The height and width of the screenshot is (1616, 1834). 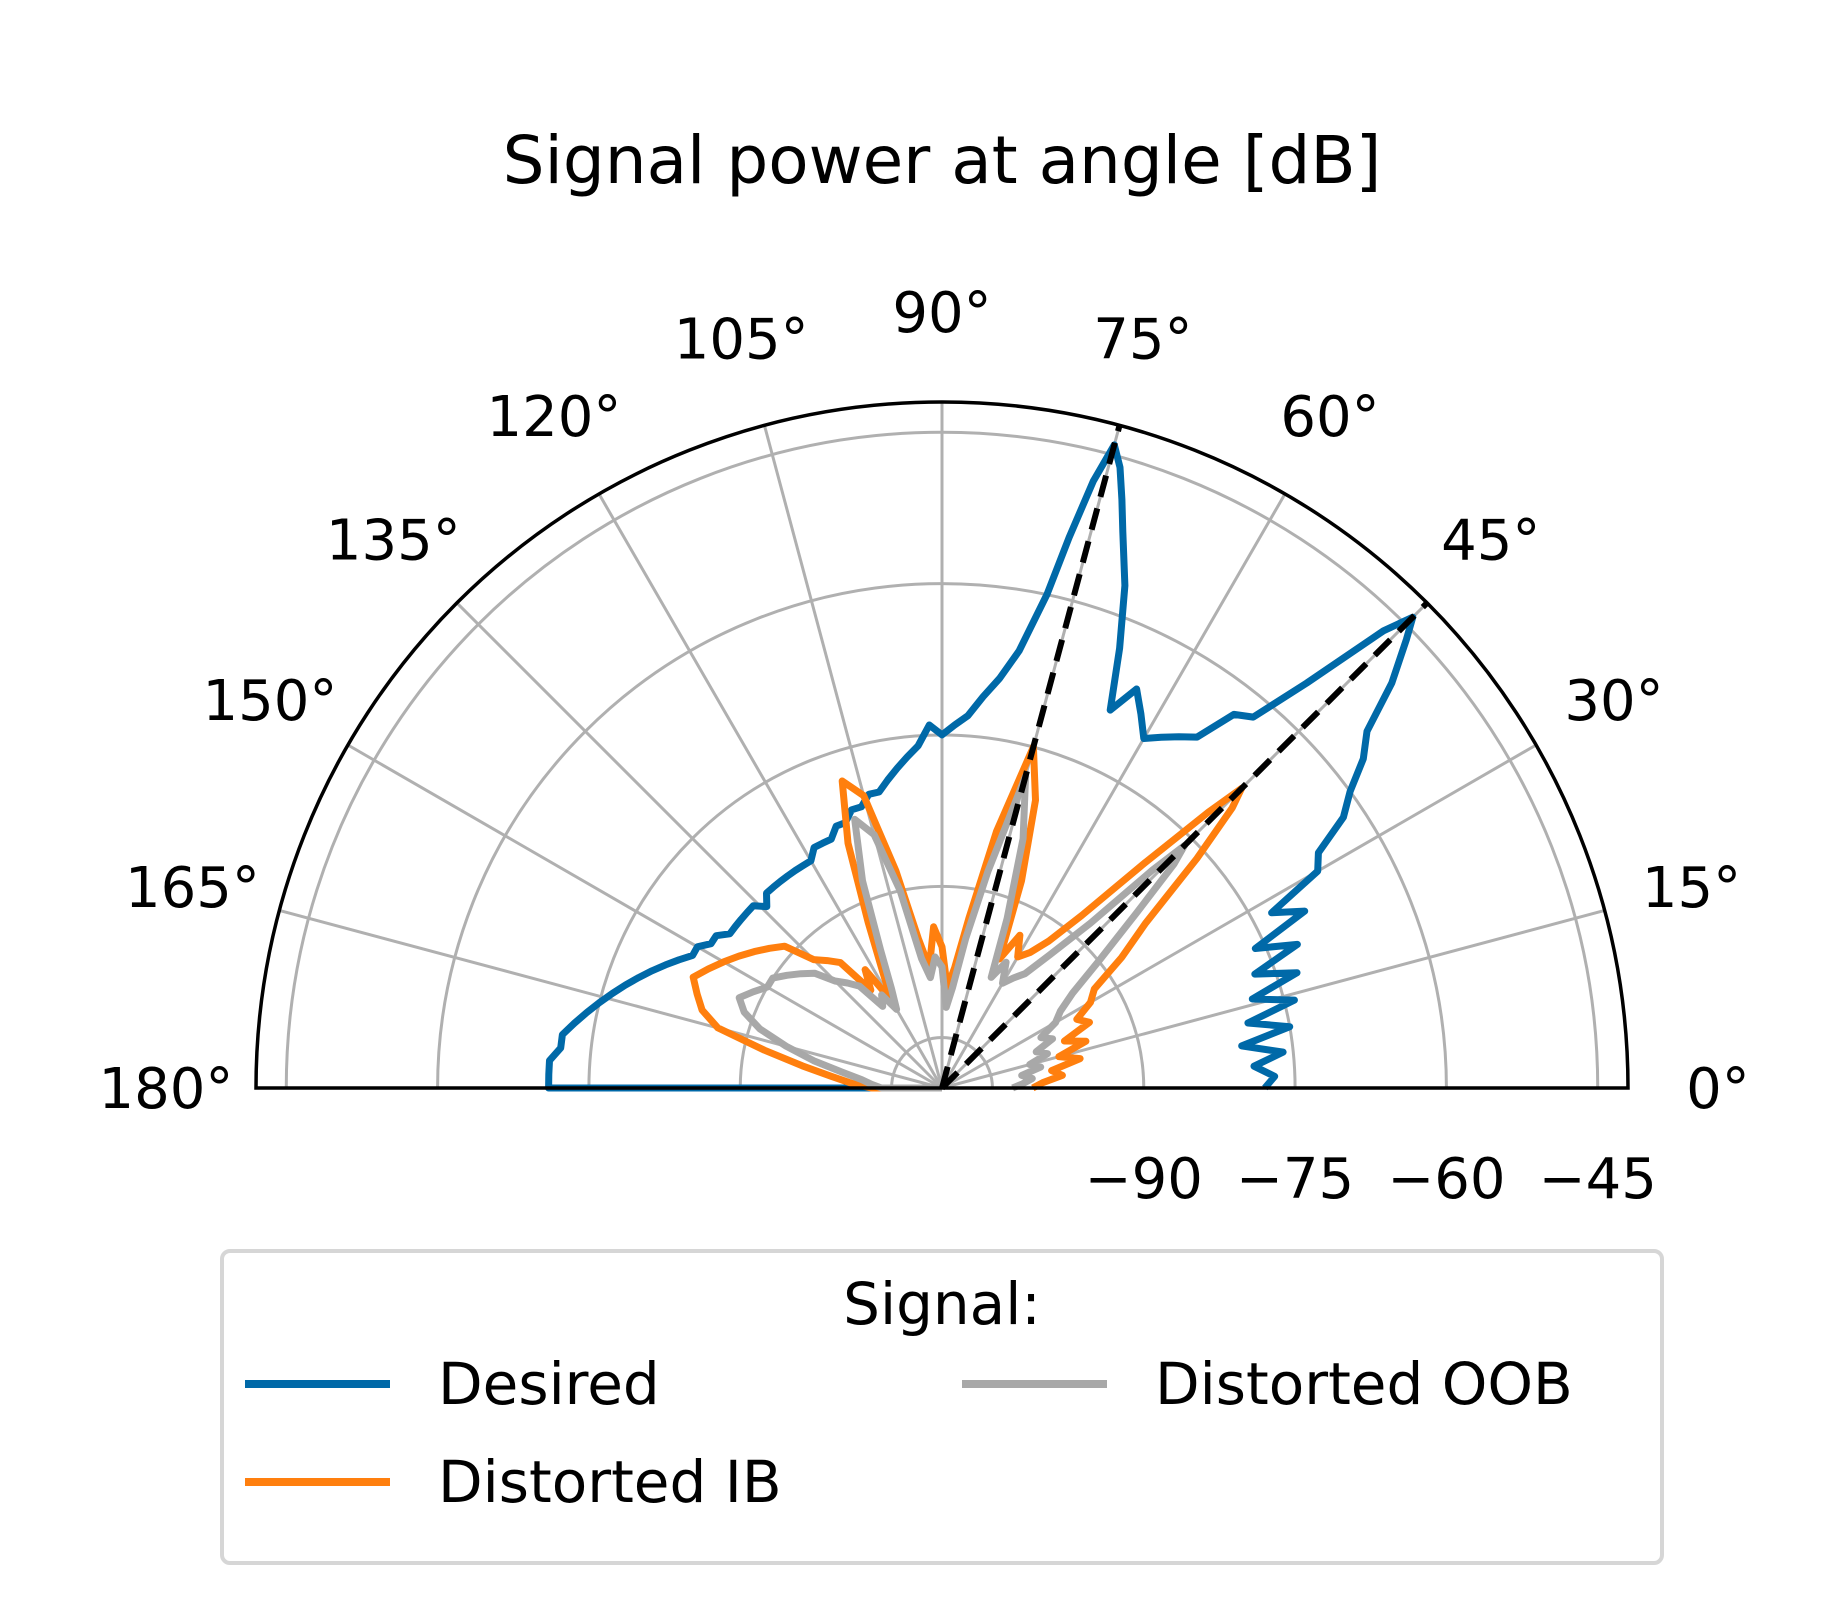 What do you see at coordinates (554, 417) in the screenshot?
I see `theta-tick-120: 120°` at bounding box center [554, 417].